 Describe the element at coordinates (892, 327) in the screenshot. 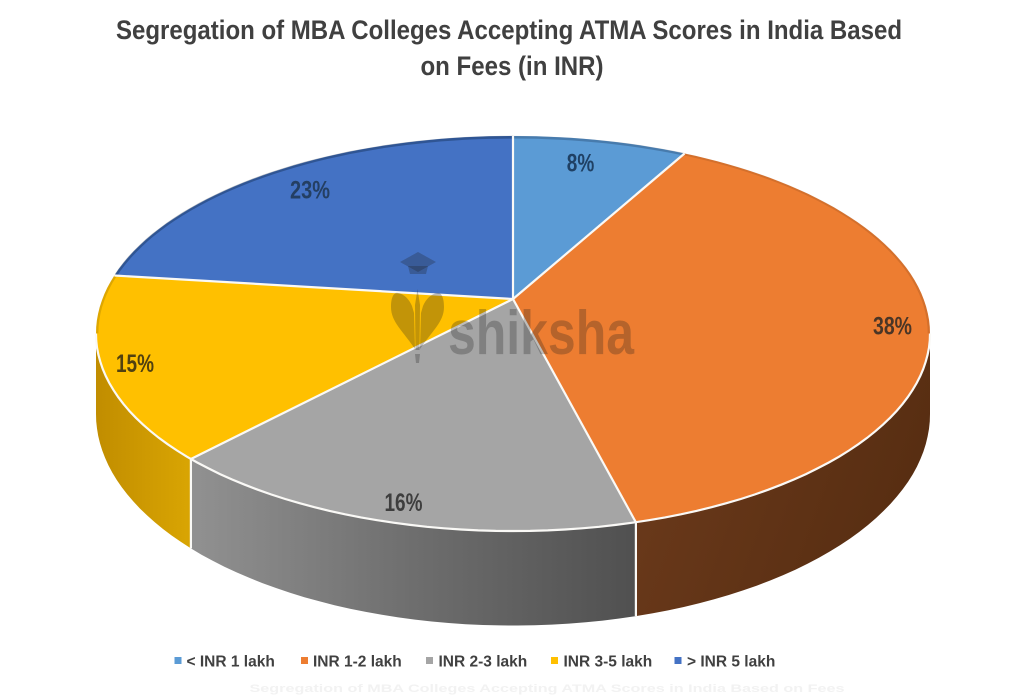

I see `svg-text: 38%` at that location.